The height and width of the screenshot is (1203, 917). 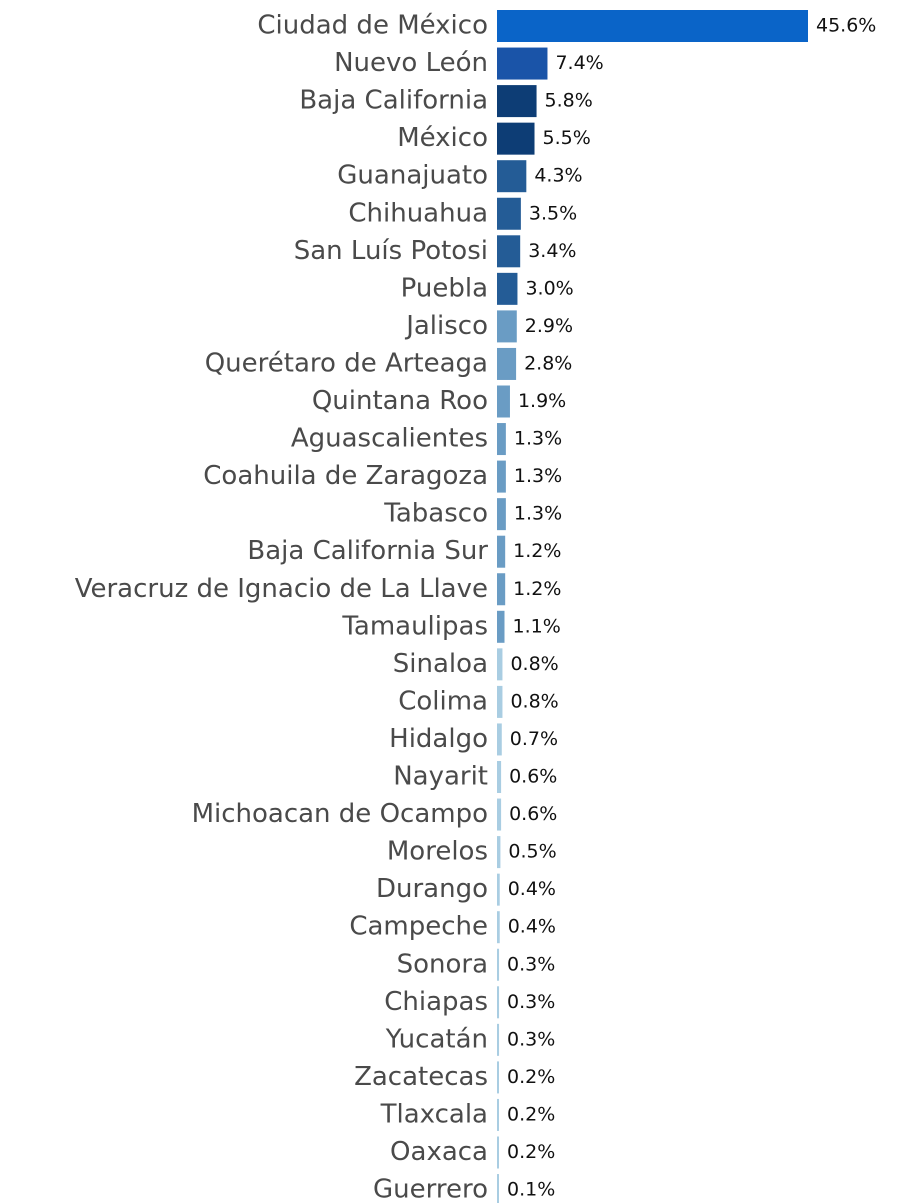 What do you see at coordinates (389, 439) in the screenshot?
I see `category-label: Aguascalientes` at bounding box center [389, 439].